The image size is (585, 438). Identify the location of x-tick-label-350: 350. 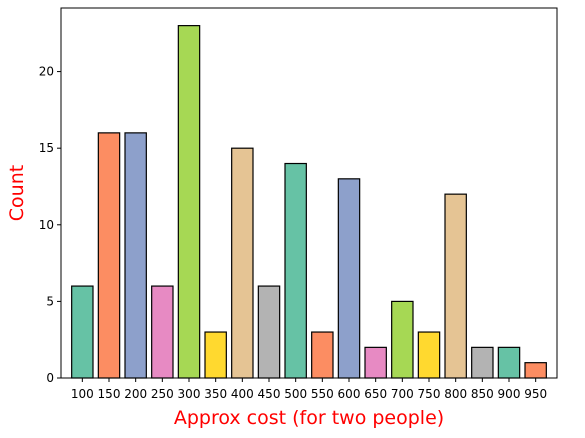
(215, 394).